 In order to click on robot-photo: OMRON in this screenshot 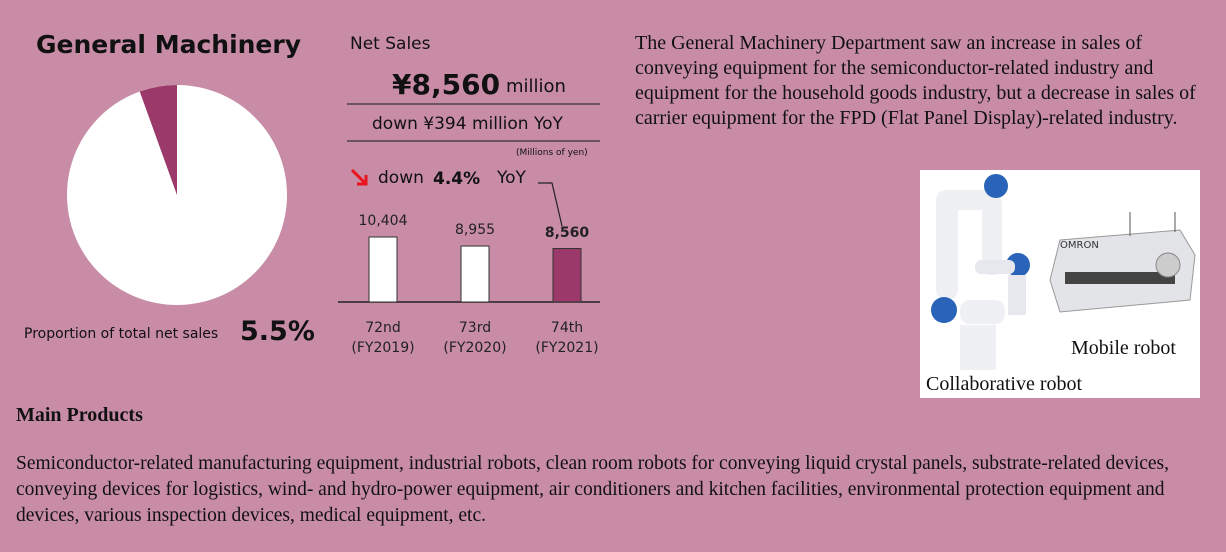, I will do `click(1060, 284)`.